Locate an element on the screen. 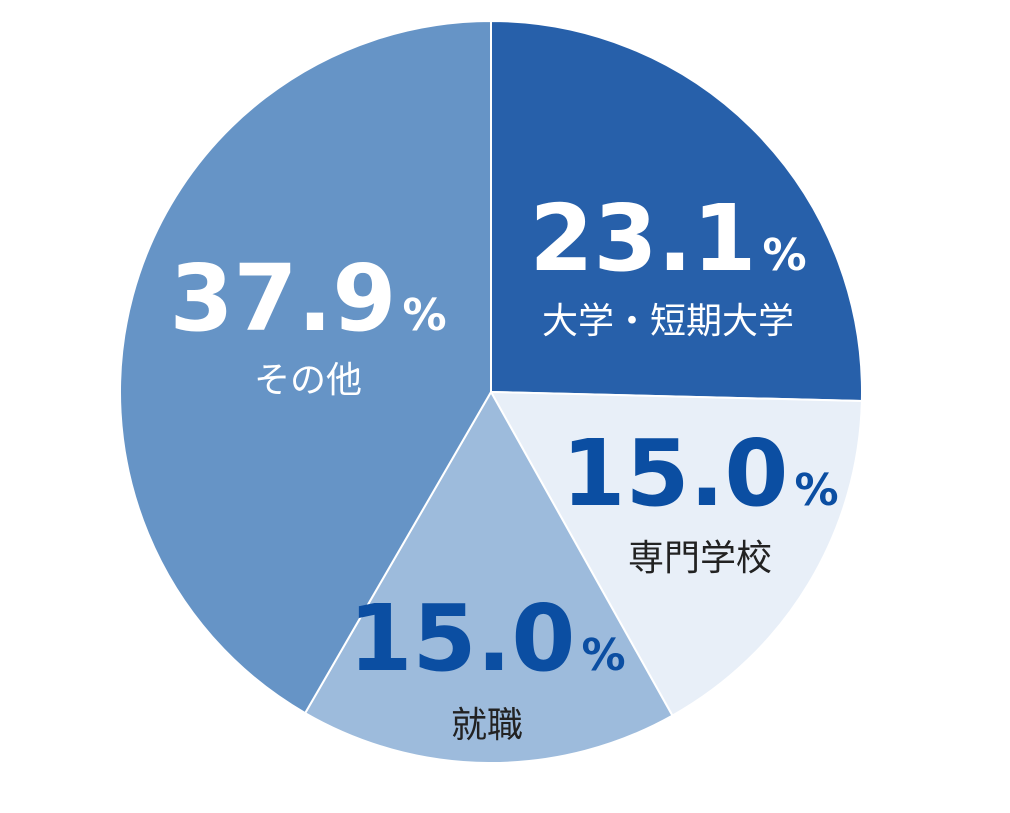  slice-category-label: 大学・短期大学 is located at coordinates (668, 321).